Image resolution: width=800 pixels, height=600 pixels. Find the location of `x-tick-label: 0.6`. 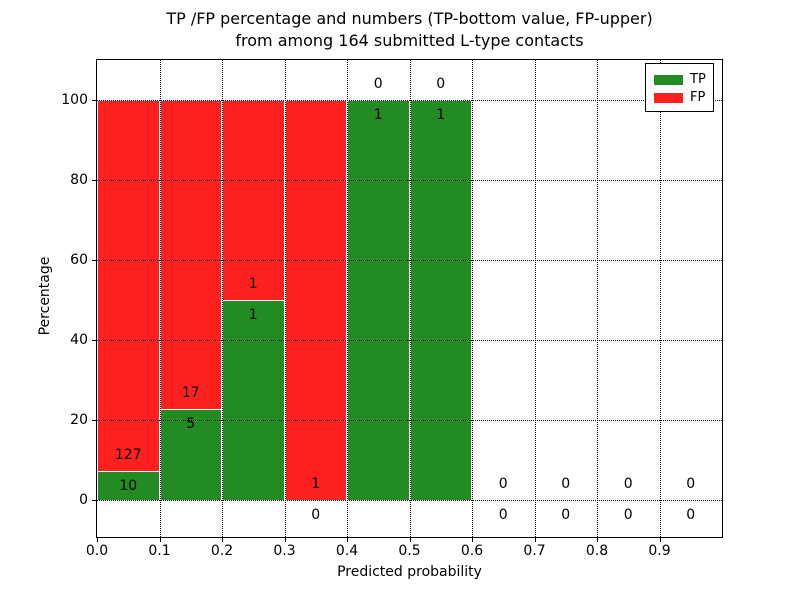

x-tick-label: 0.6 is located at coordinates (472, 551).